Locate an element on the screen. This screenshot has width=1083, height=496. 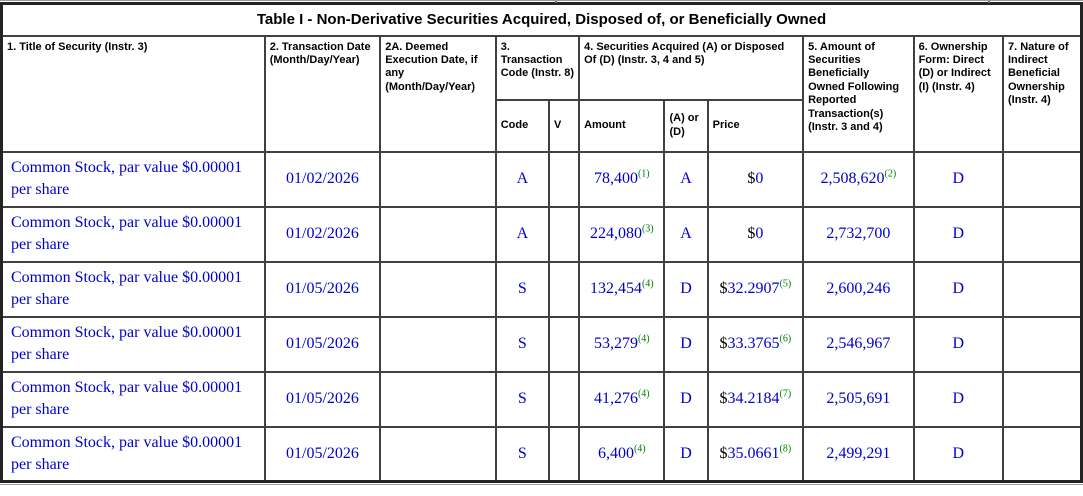
subheader-v: V is located at coordinates (564, 125).